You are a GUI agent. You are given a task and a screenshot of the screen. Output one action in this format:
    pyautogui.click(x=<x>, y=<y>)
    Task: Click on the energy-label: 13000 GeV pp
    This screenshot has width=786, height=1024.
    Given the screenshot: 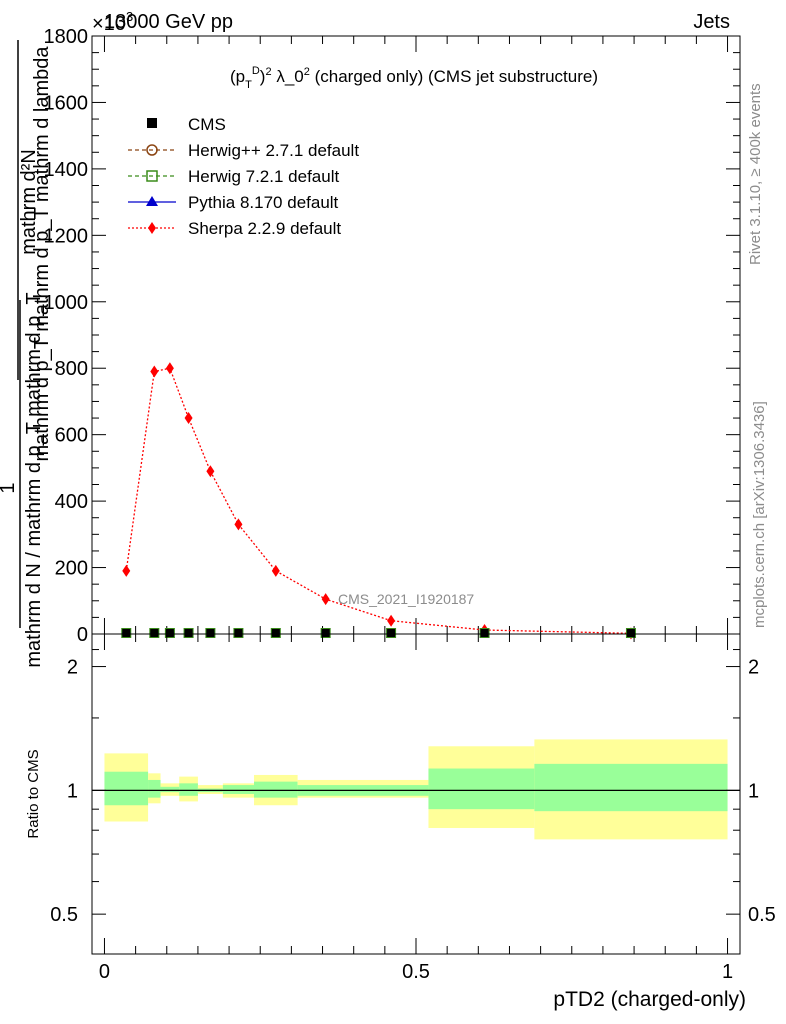 What is the action you would take?
    pyautogui.click(x=168, y=22)
    